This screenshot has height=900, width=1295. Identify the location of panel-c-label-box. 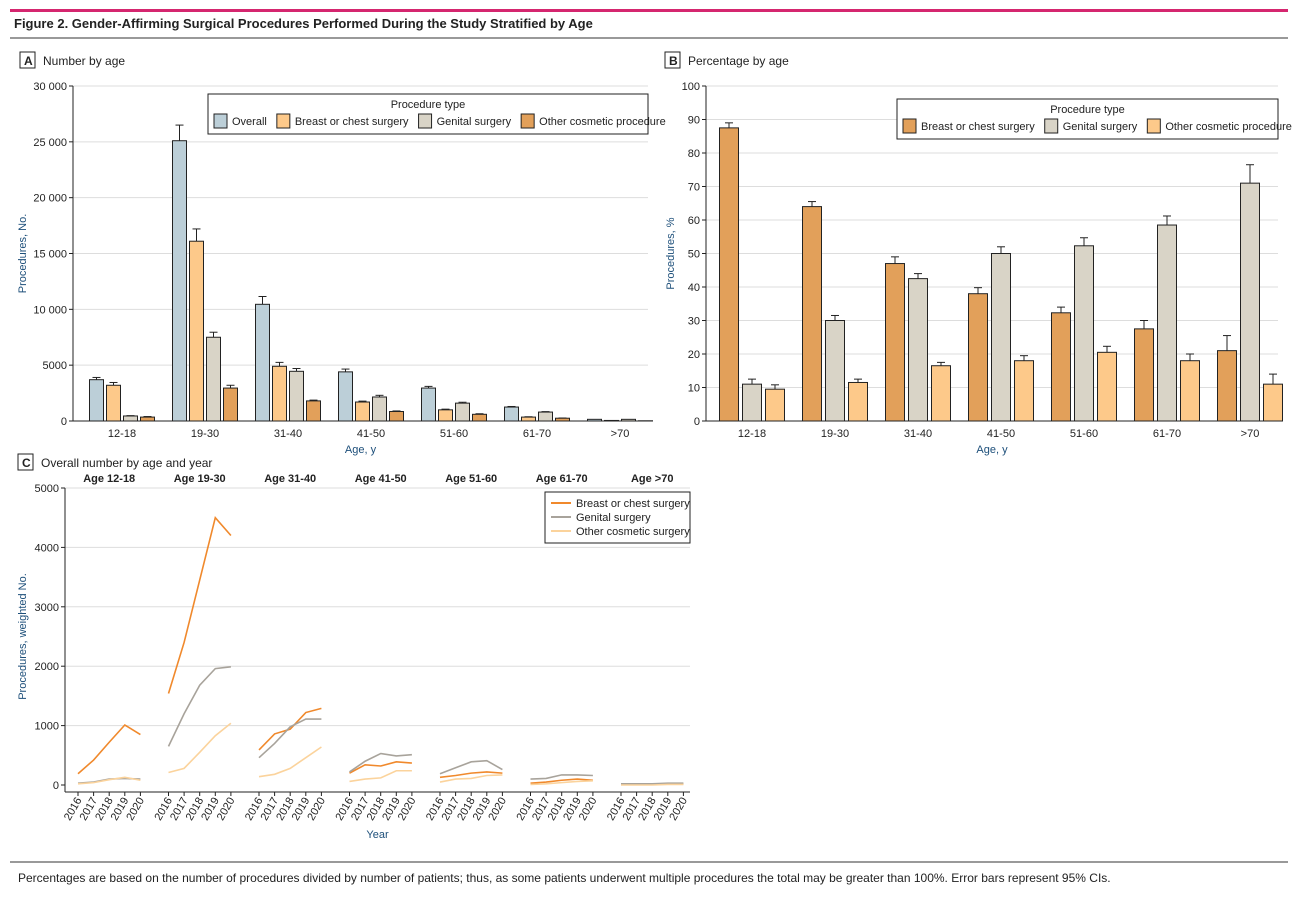
(25, 462).